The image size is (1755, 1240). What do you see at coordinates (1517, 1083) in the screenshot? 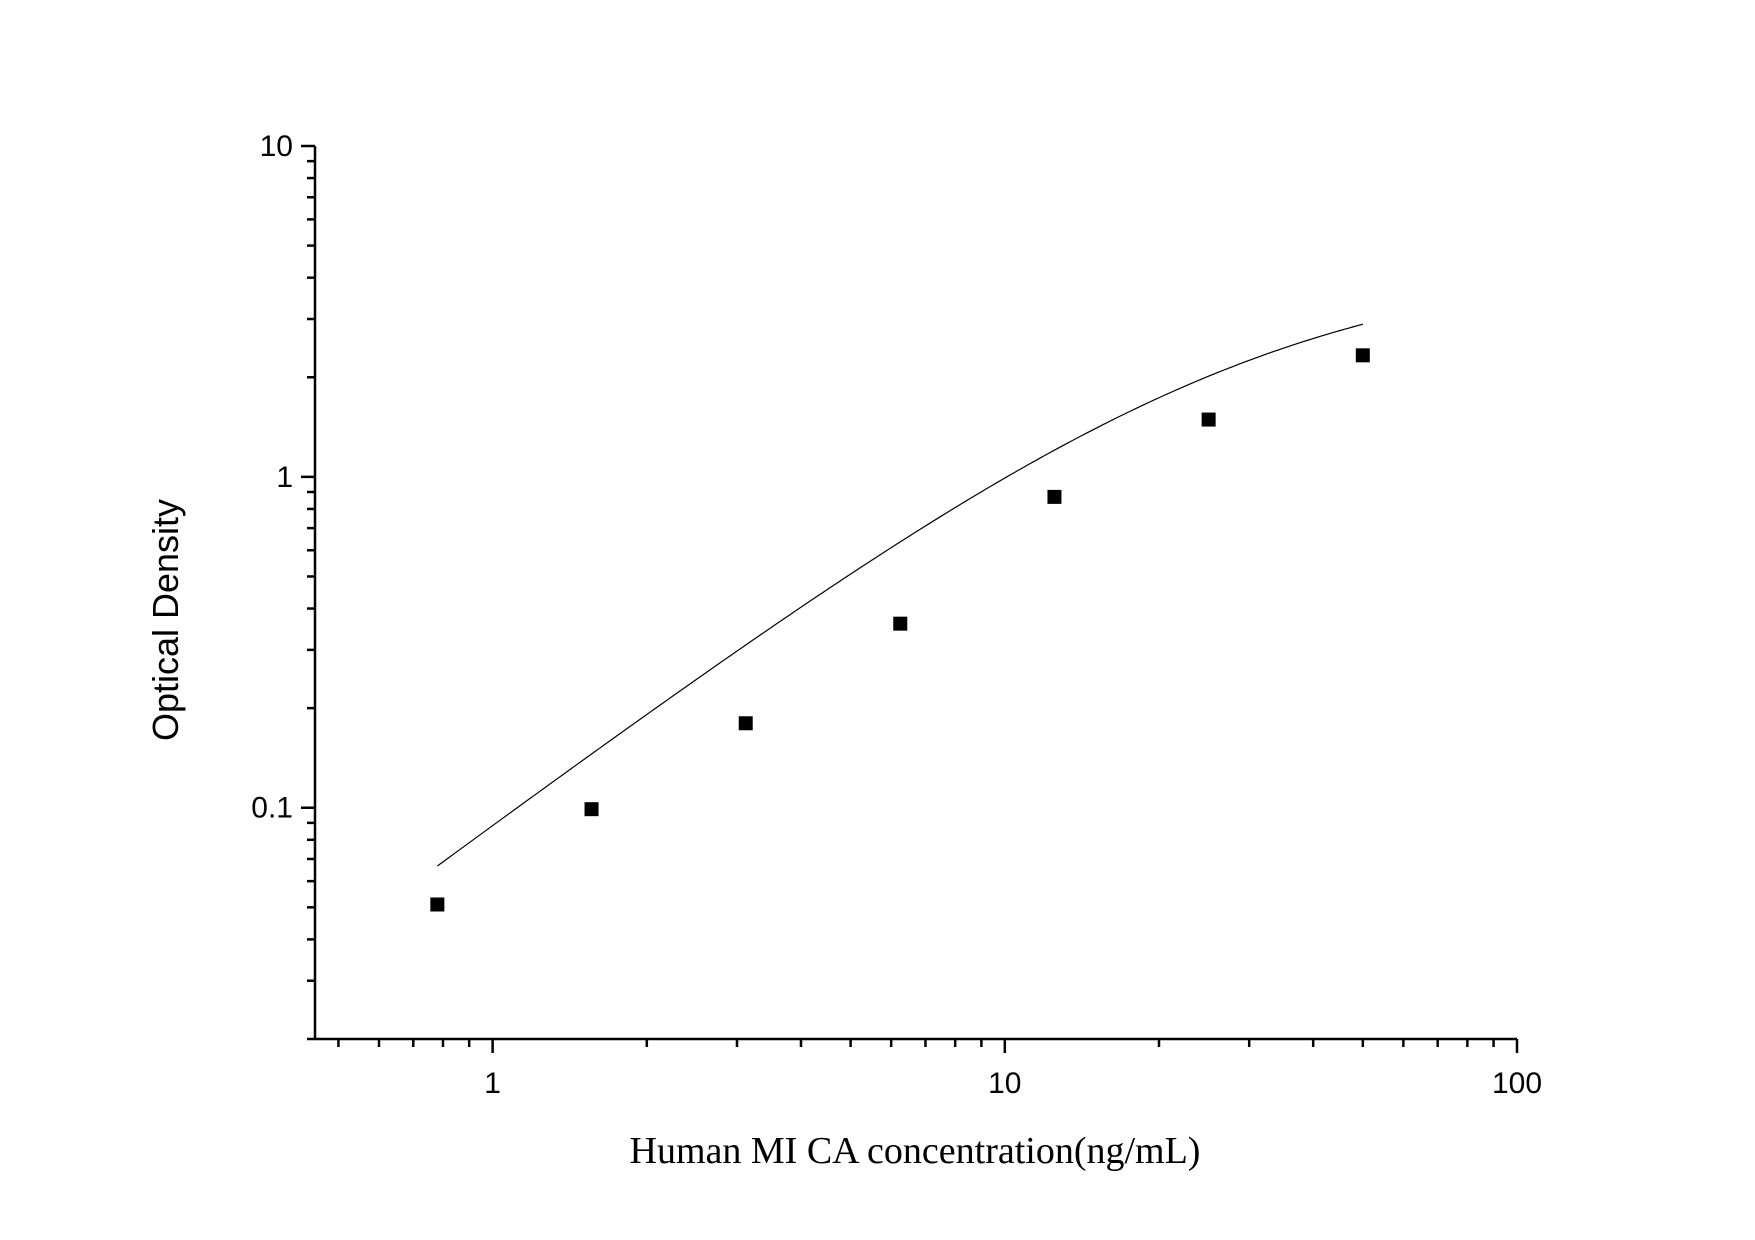
I see `x-tick-label: 100` at bounding box center [1517, 1083].